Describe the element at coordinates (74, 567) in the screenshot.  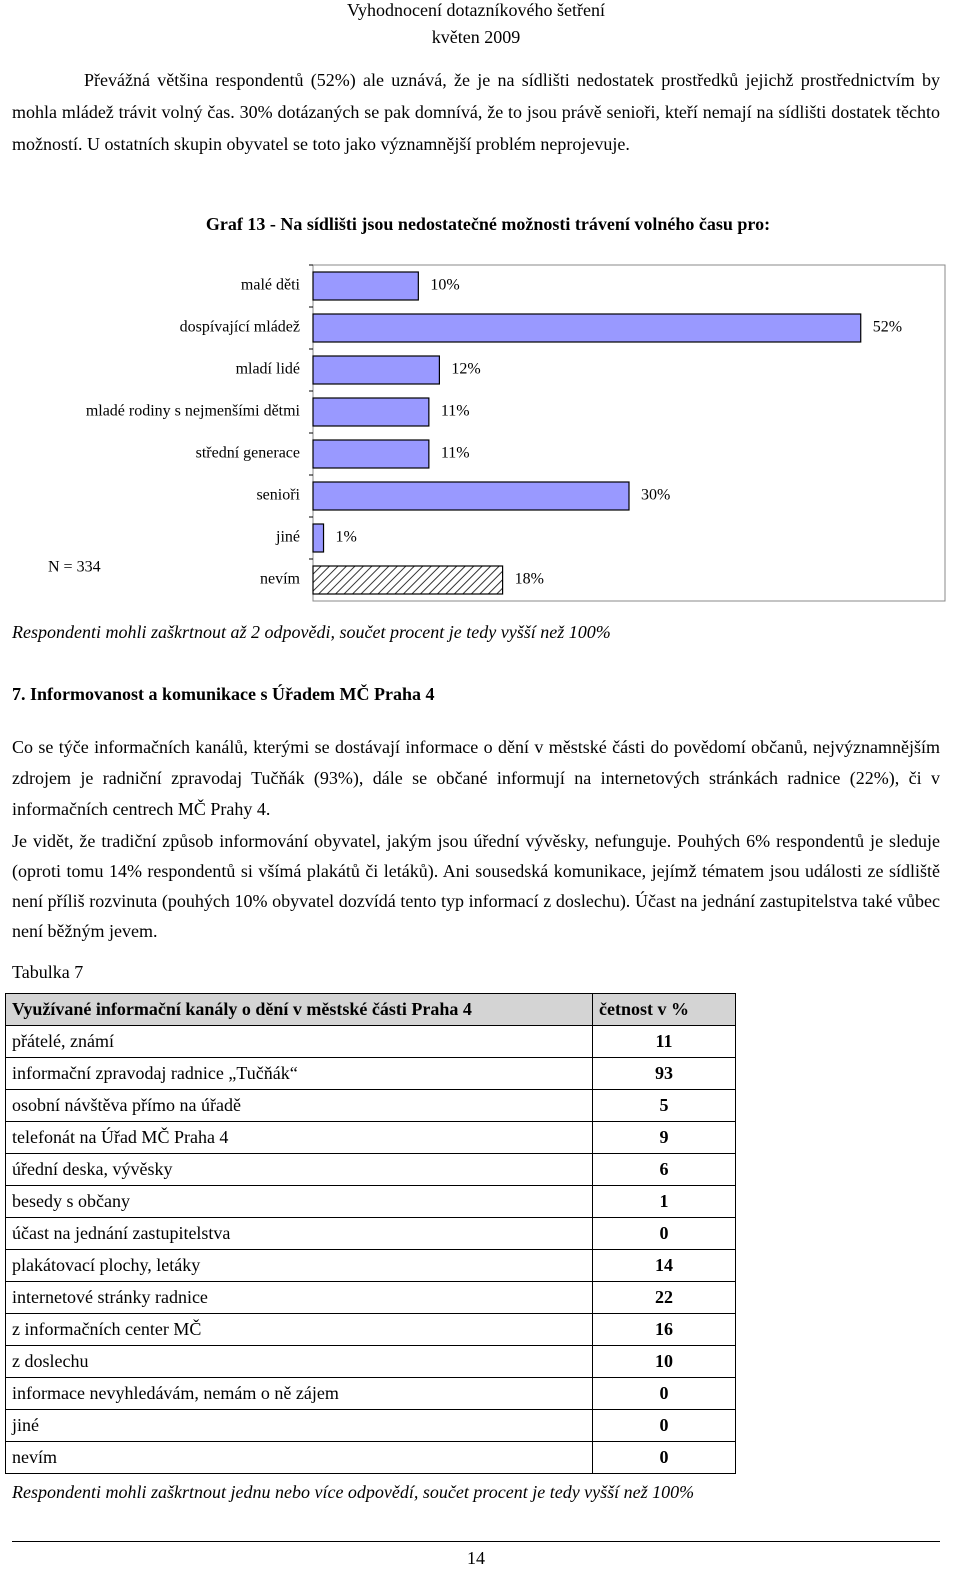
I see `n-label: N = 334` at that location.